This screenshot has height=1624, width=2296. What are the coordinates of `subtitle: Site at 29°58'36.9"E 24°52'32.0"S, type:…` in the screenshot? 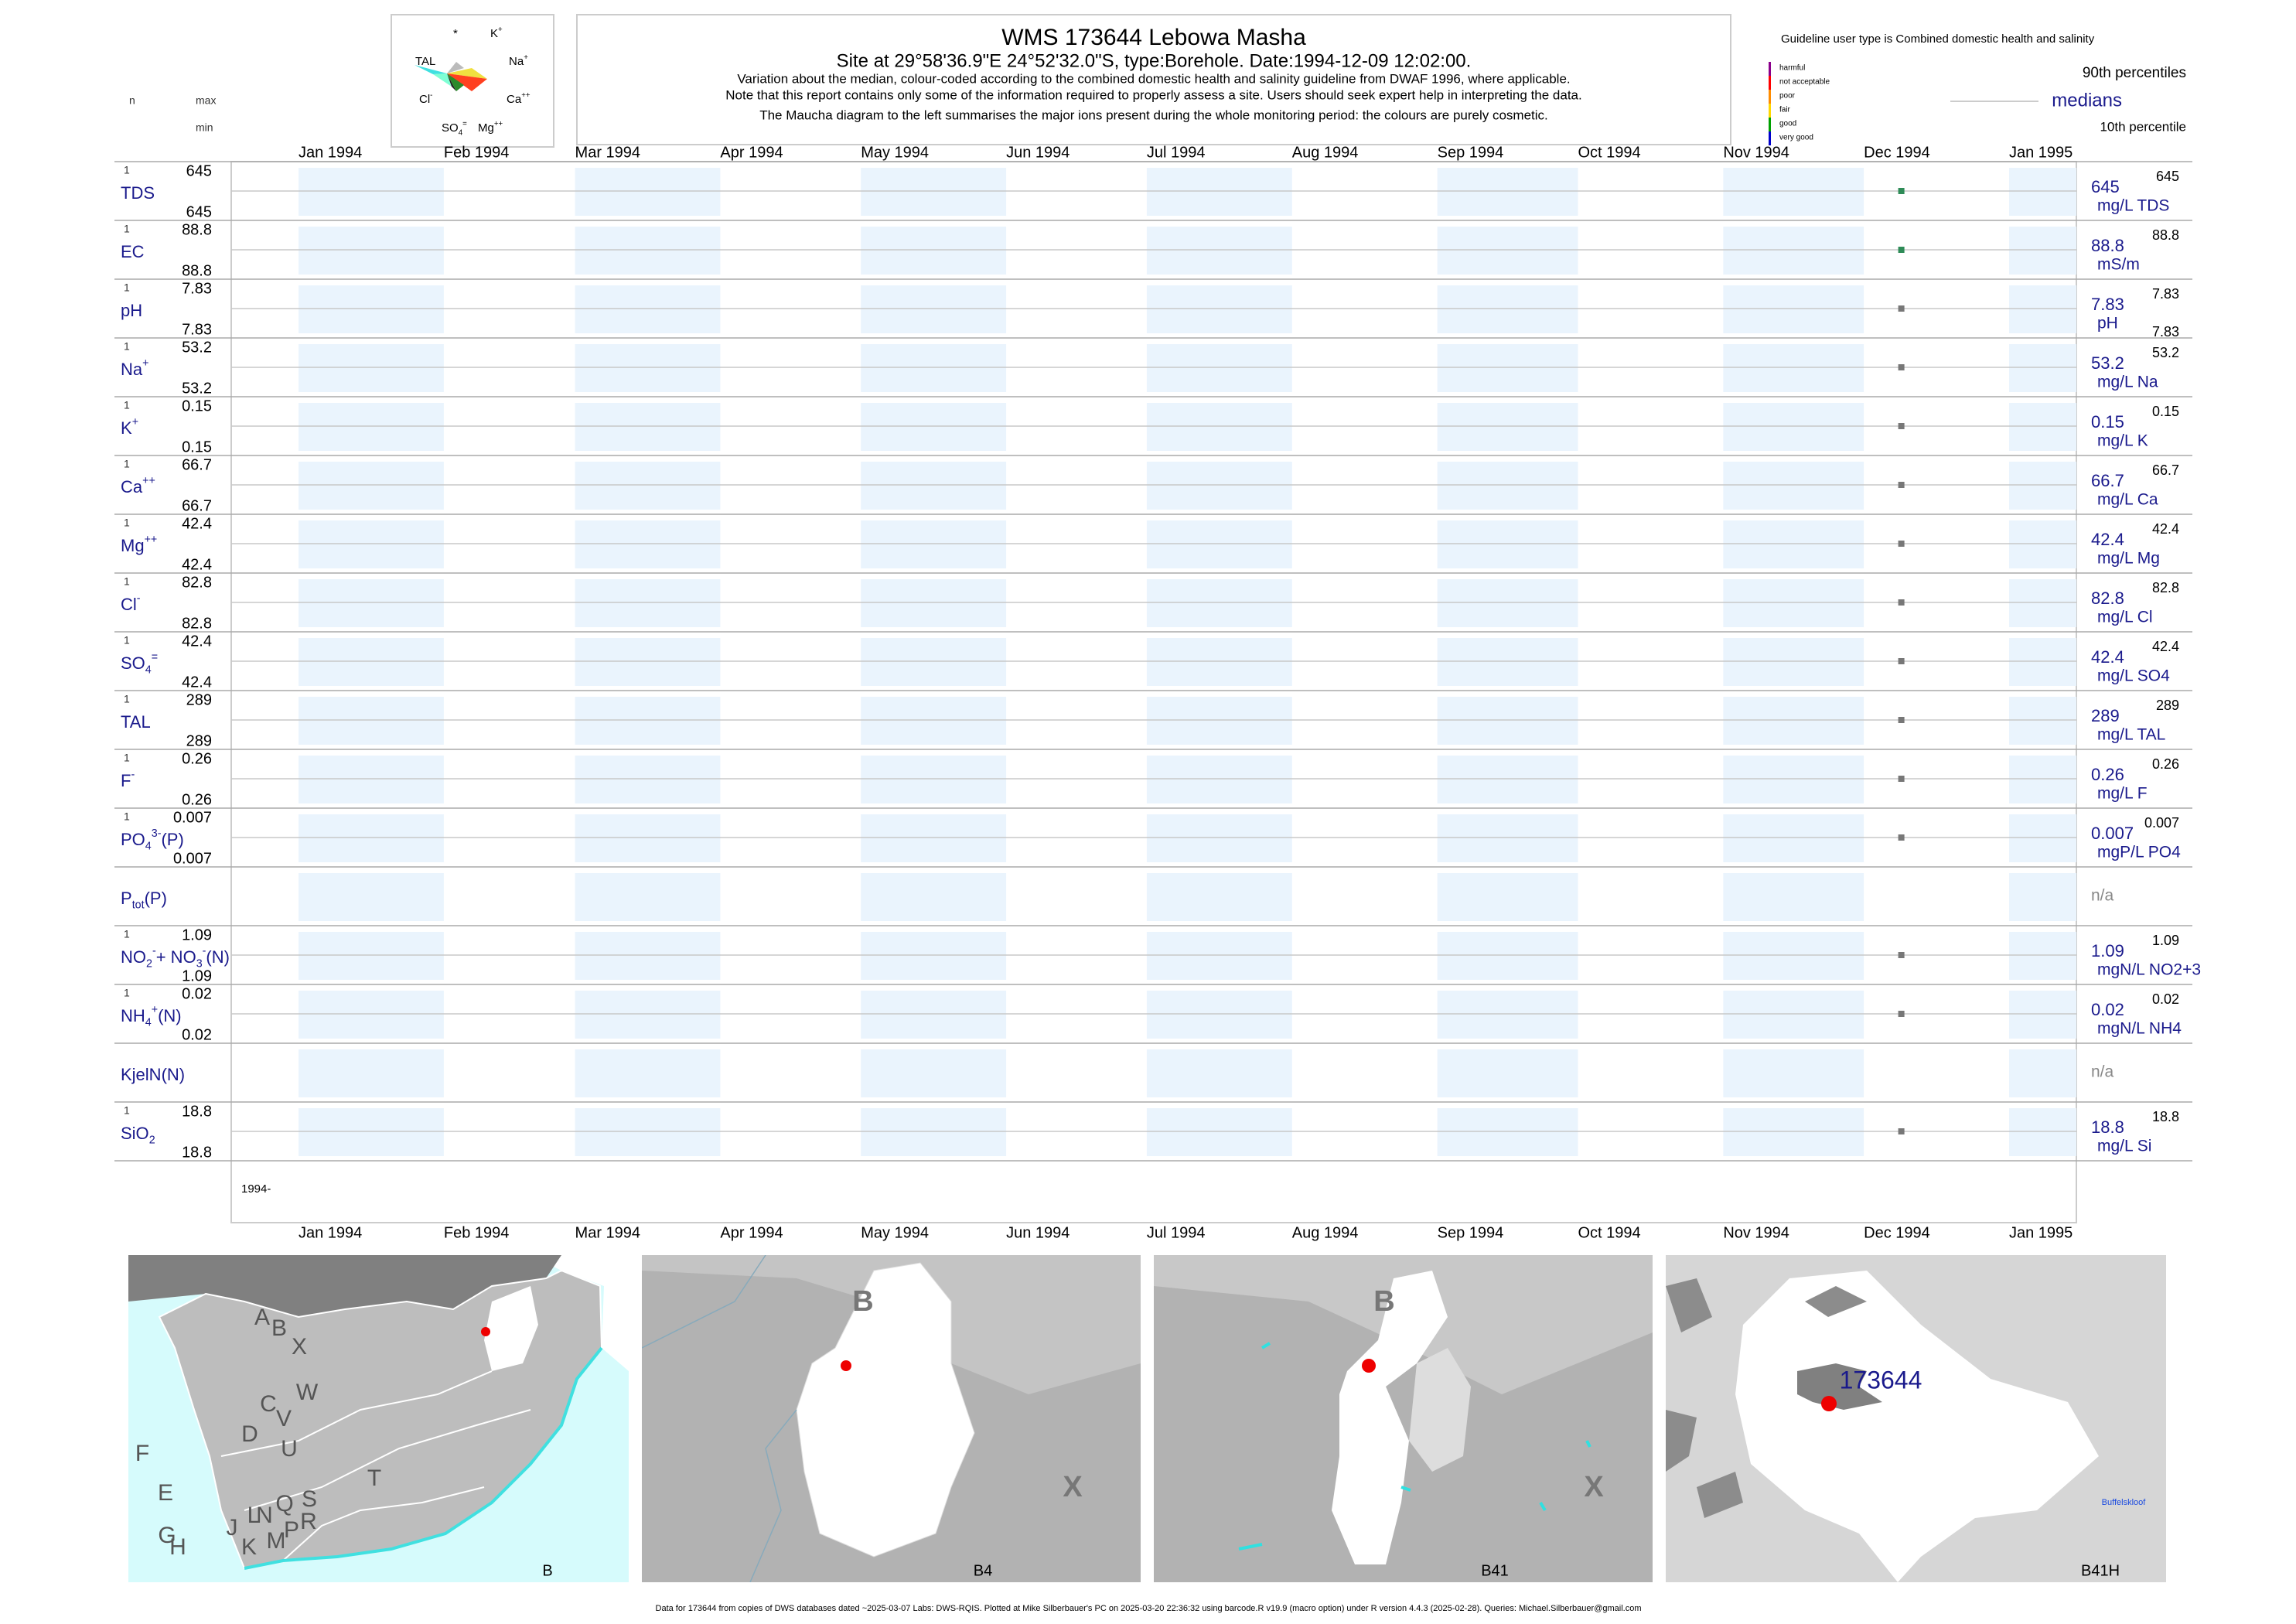 It's located at (1154, 60).